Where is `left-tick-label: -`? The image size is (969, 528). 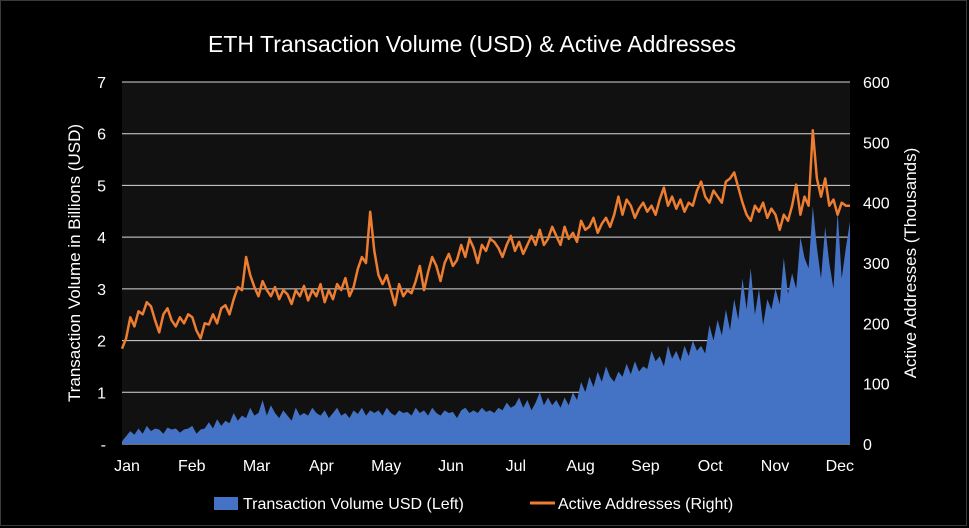 left-tick-label: - is located at coordinates (103, 445).